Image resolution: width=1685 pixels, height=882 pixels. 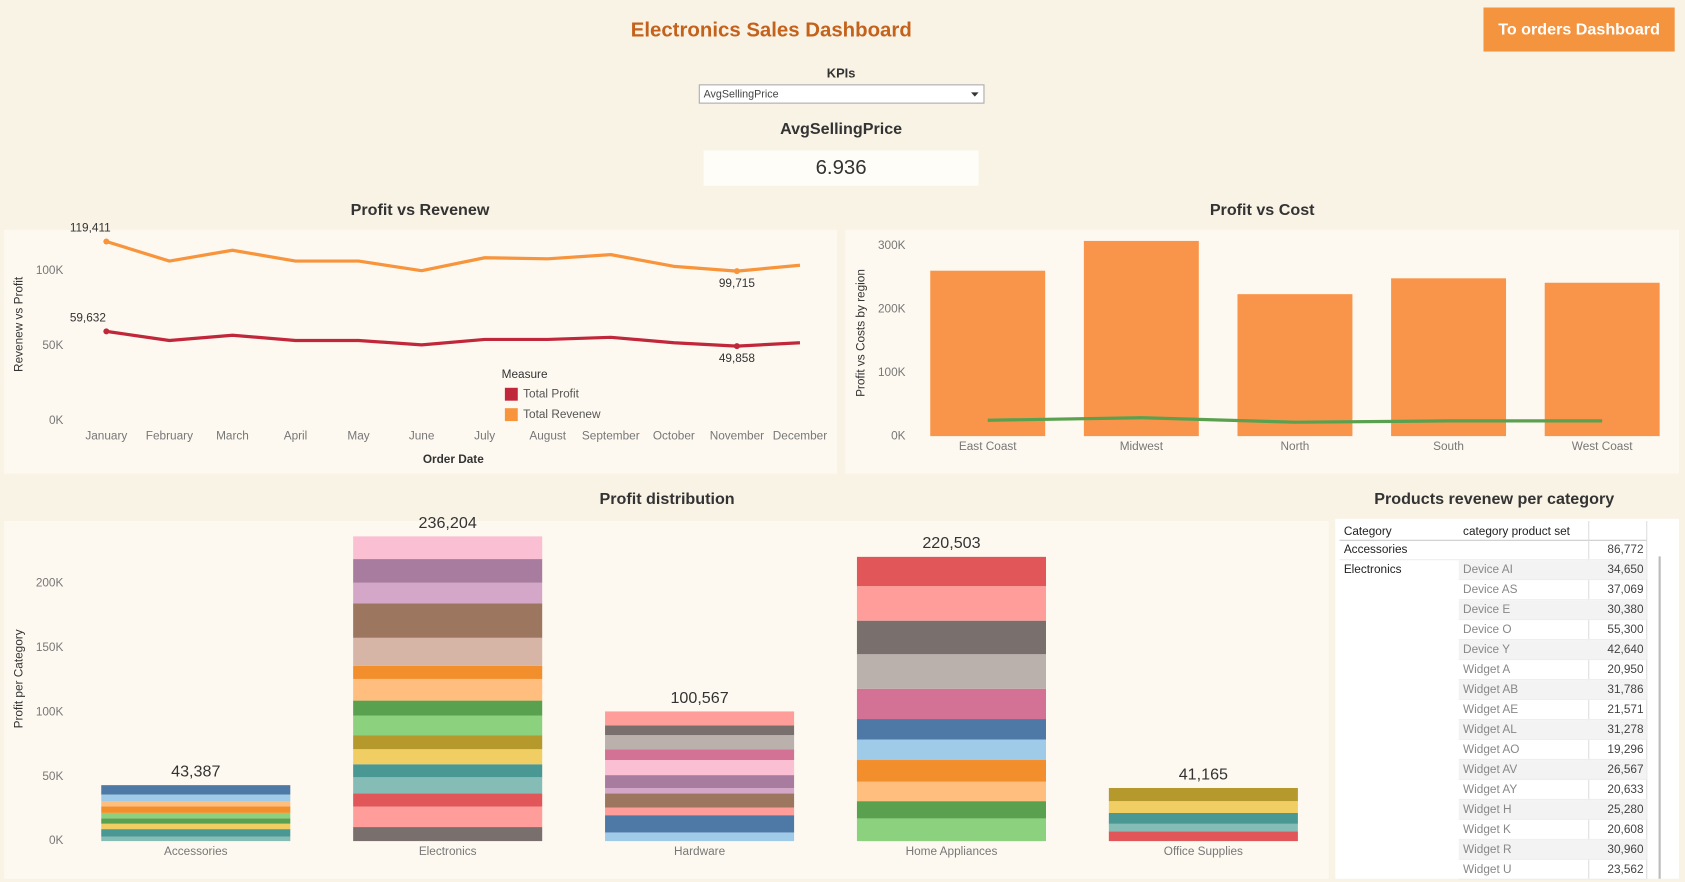 What do you see at coordinates (358, 435) in the screenshot?
I see `x-tick-label: May` at bounding box center [358, 435].